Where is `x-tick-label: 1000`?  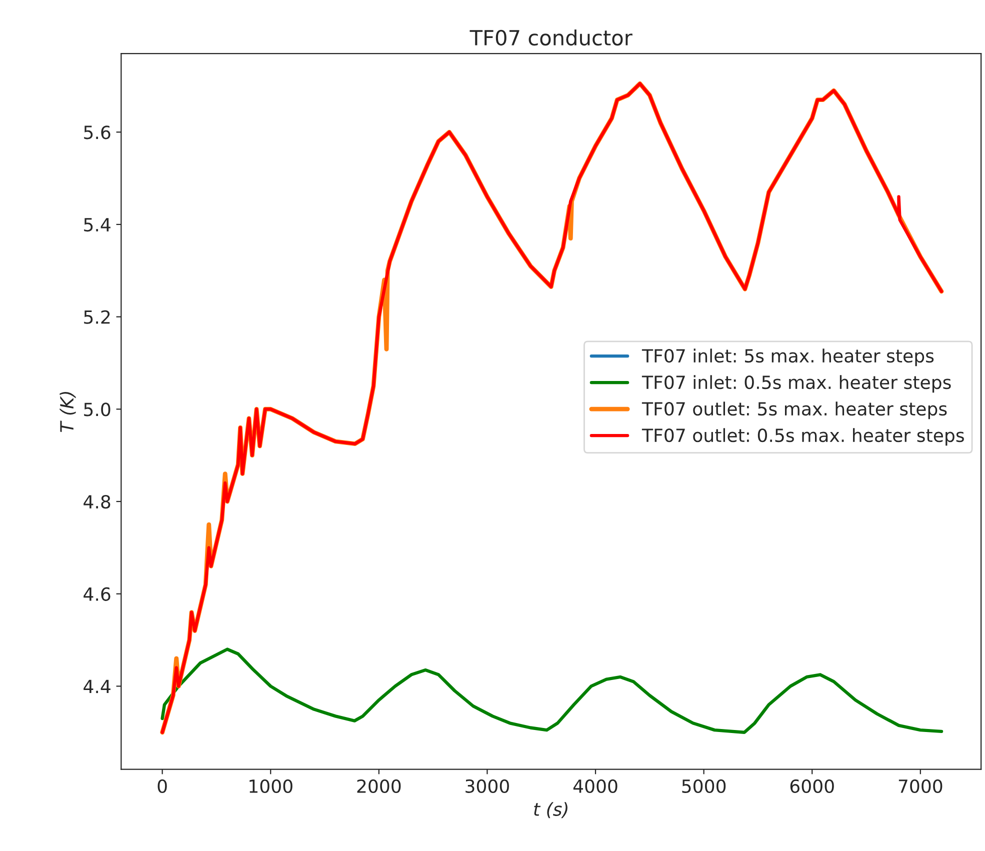 x-tick-label: 1000 is located at coordinates (271, 786).